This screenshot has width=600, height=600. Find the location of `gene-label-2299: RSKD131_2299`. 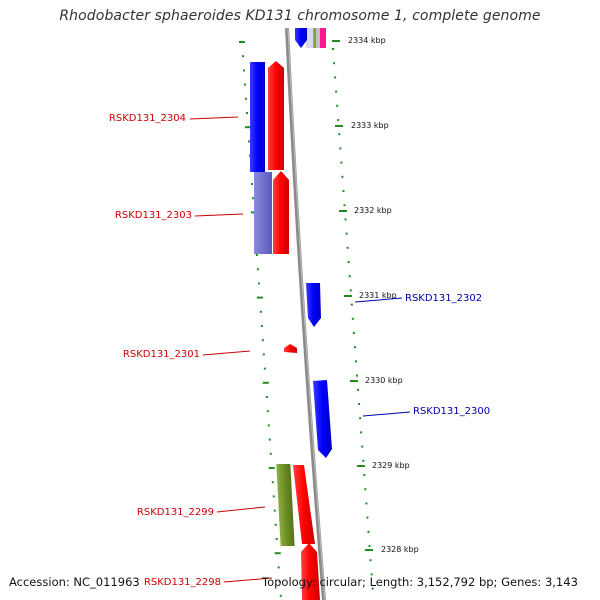

gene-label-2299: RSKD131_2299 is located at coordinates (175, 512).